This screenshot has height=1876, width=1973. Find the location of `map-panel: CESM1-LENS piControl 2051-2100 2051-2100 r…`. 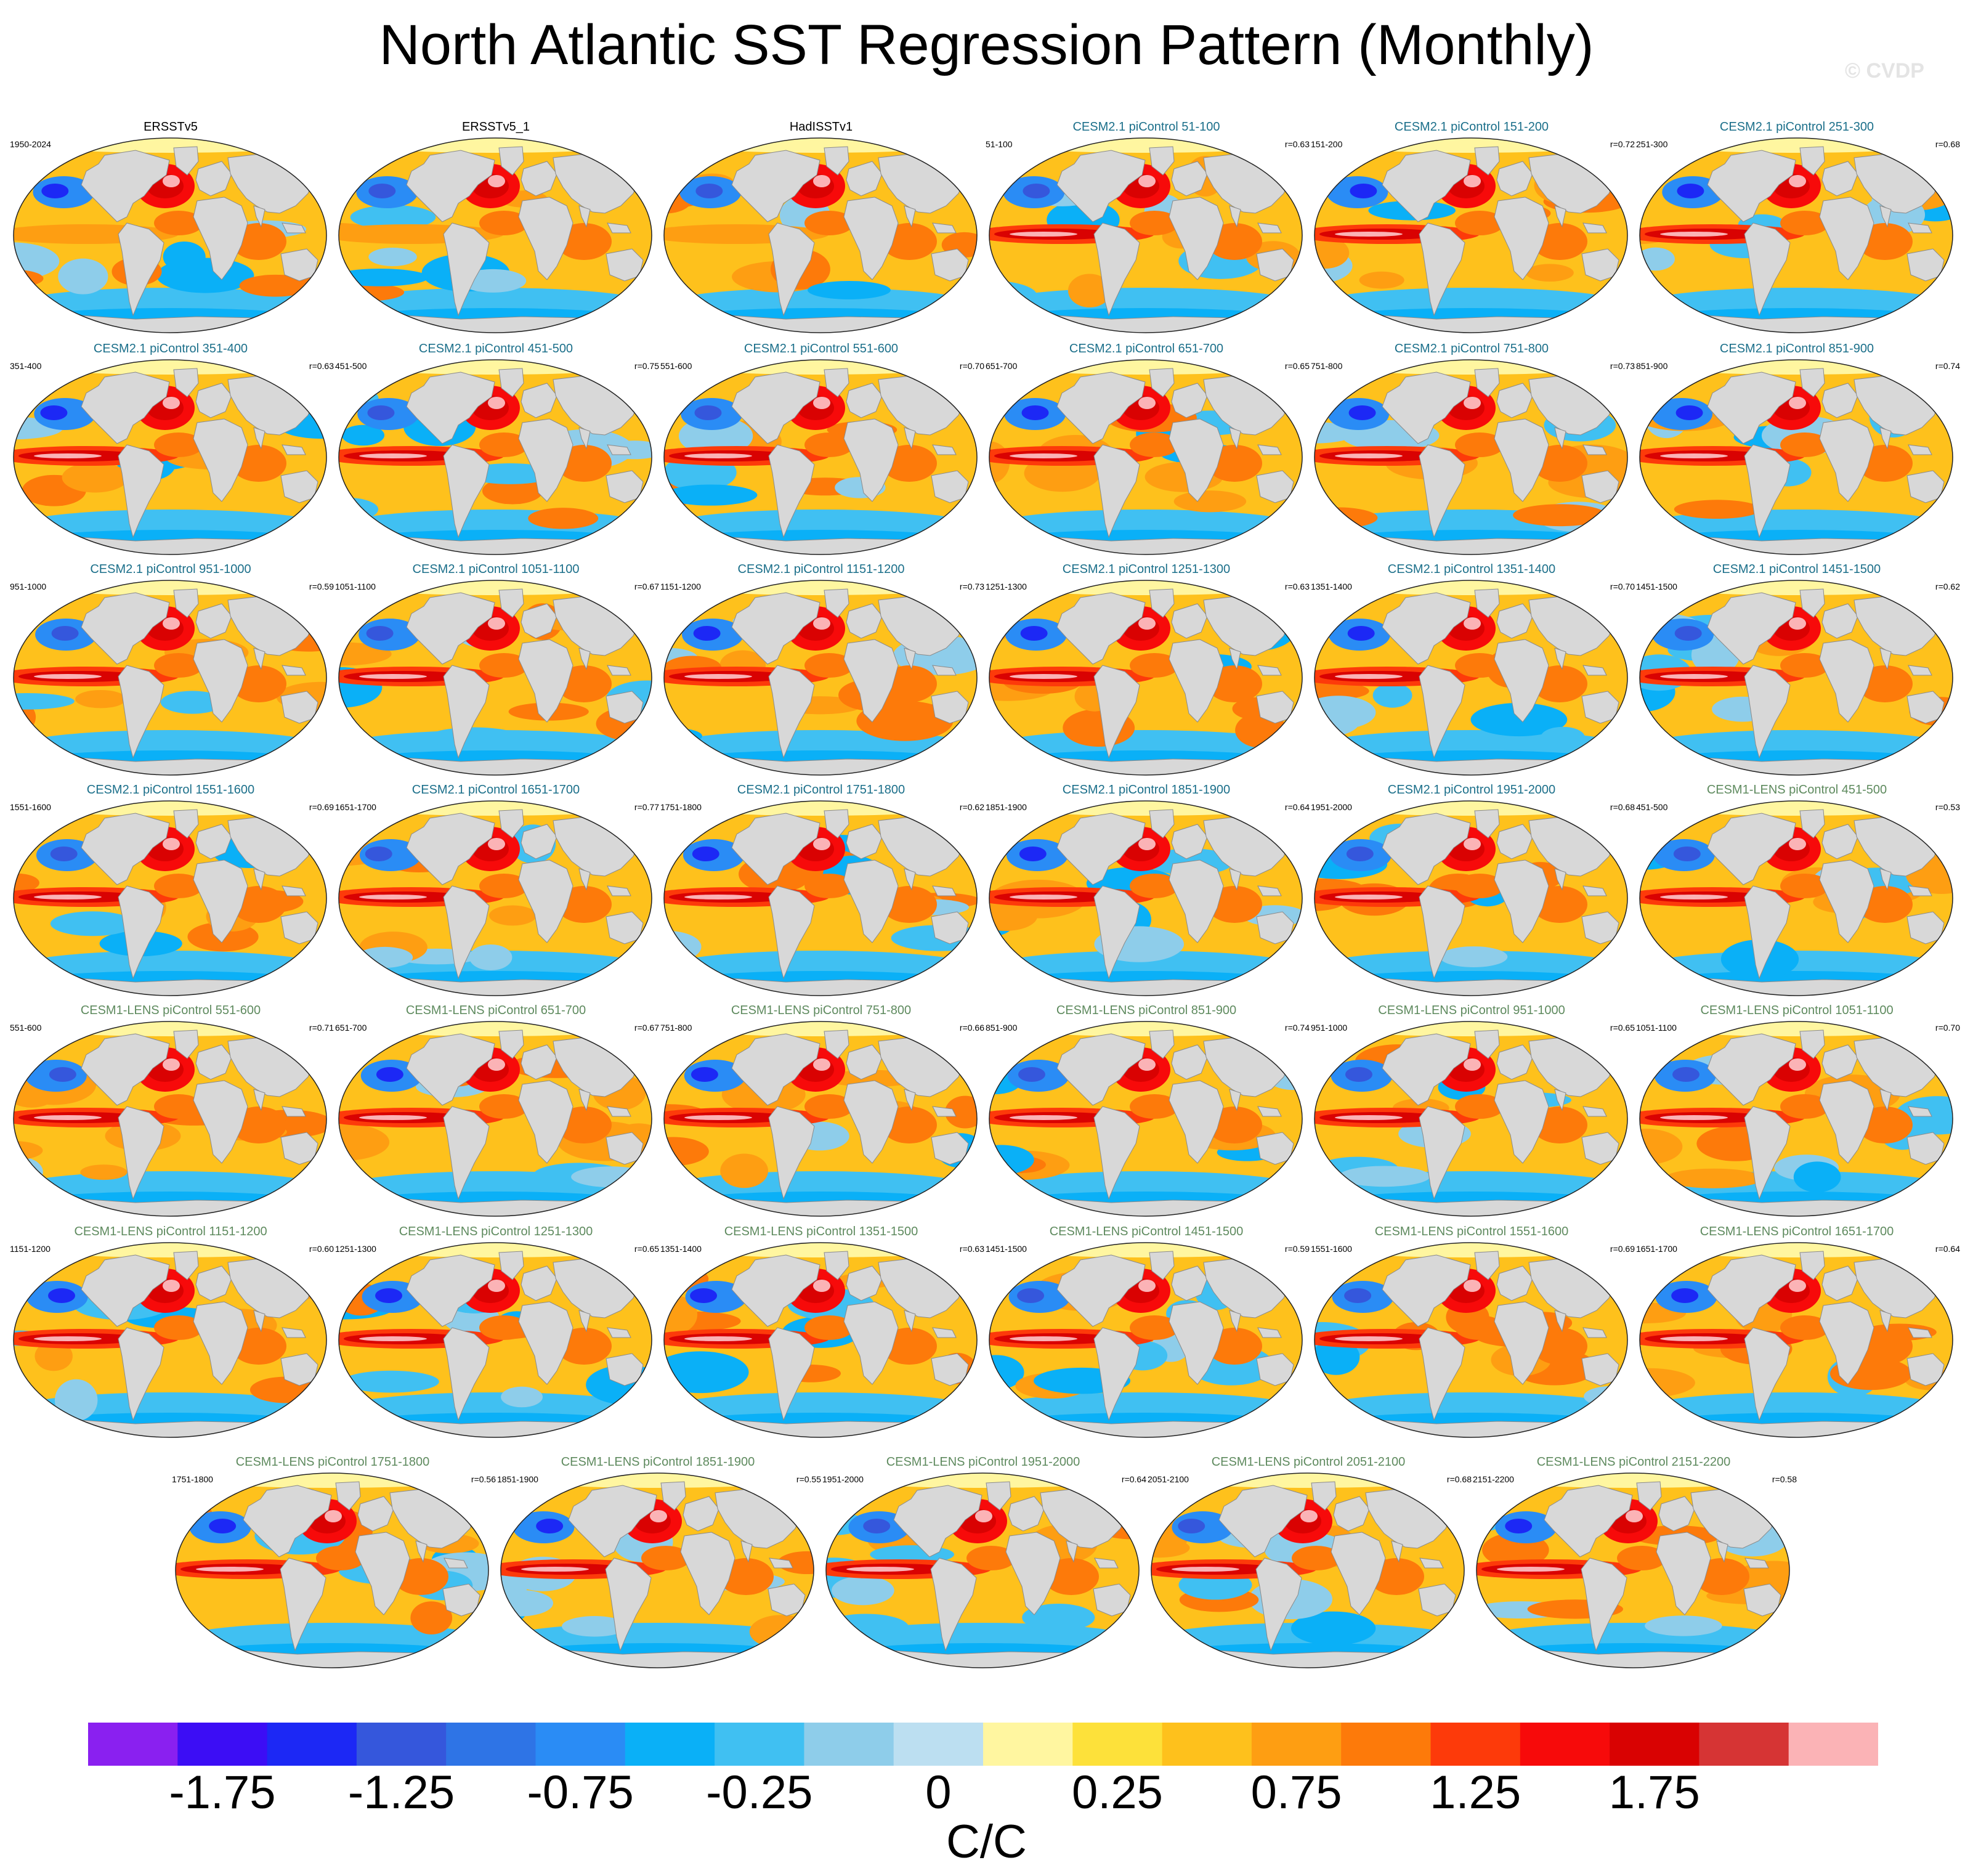

map-panel: CESM1-LENS piControl 2051-2100 2051-2100 r… is located at coordinates (1308, 1562).